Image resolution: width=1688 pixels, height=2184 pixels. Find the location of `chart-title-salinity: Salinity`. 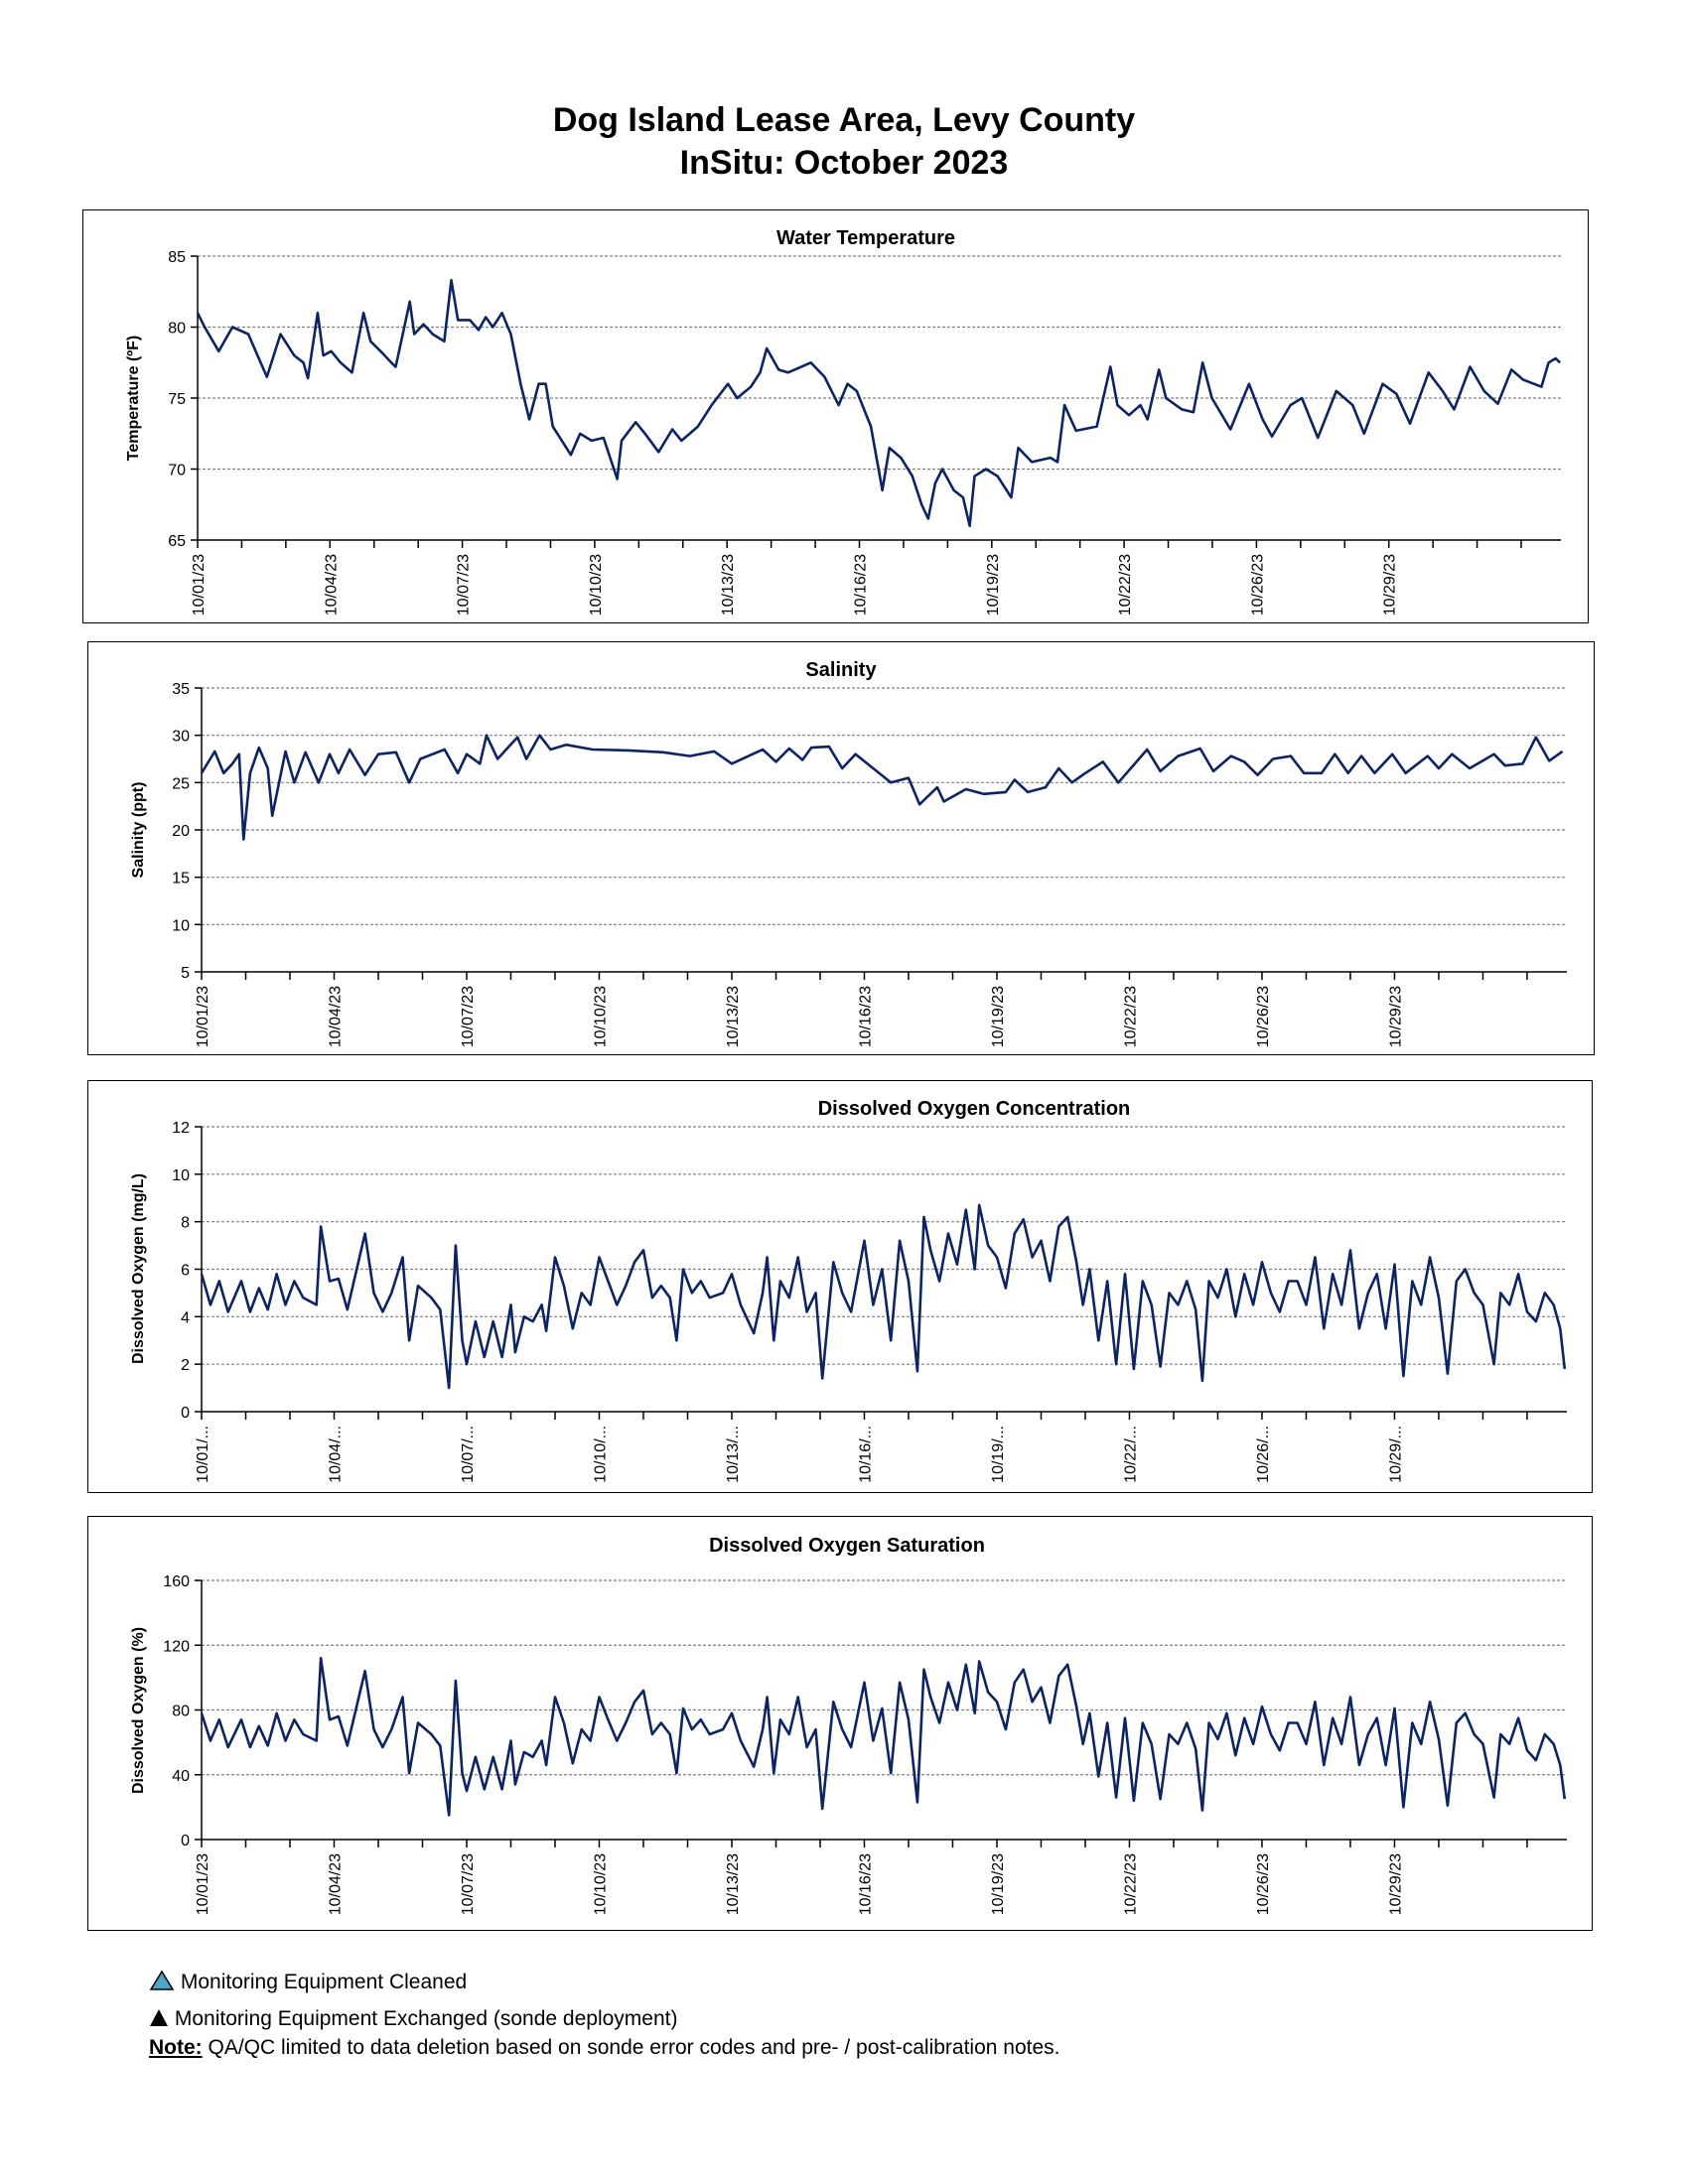

chart-title-salinity: Salinity is located at coordinates (841, 670).